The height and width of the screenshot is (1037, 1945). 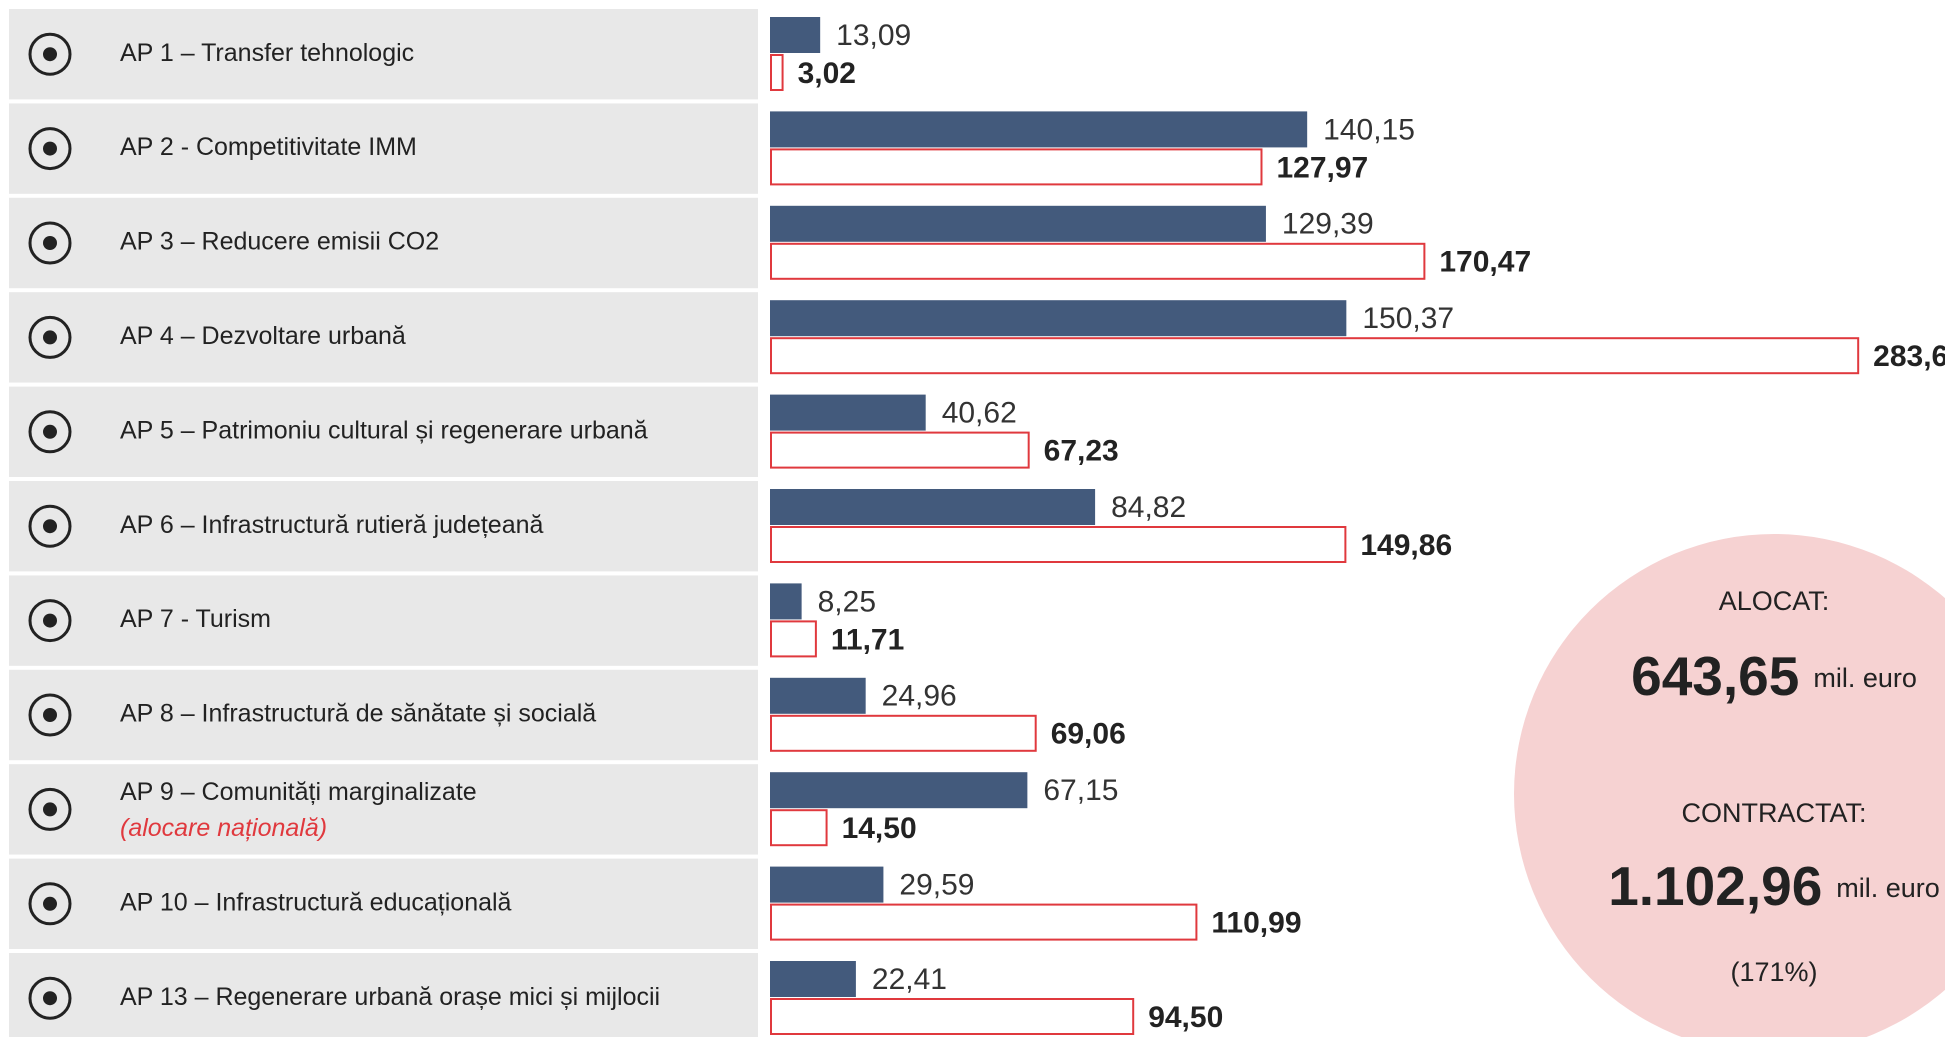 I want to click on category-label: AP 7 - Turism, so click(x=195, y=619).